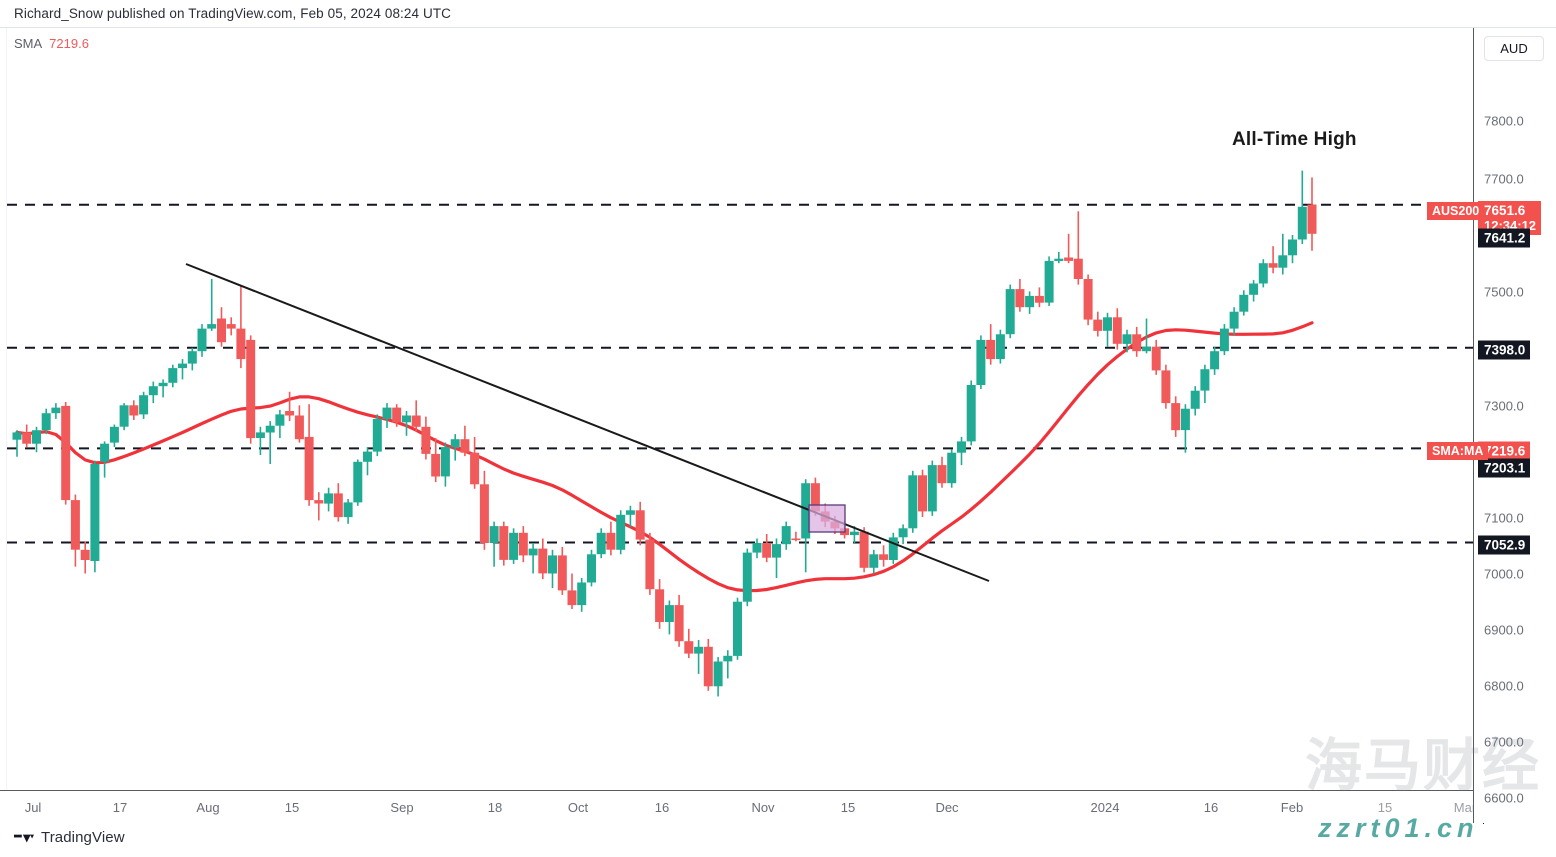 The height and width of the screenshot is (857, 1556). I want to click on price-tick: 7000.0, so click(1504, 574).